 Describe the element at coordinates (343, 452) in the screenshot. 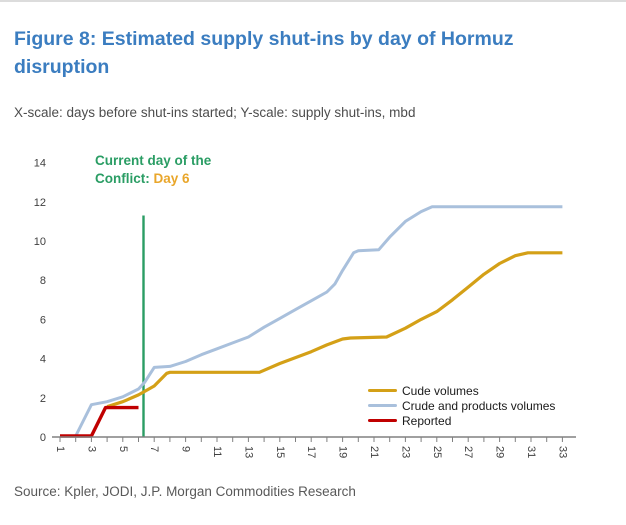

I see `x-tick-label: 19` at that location.